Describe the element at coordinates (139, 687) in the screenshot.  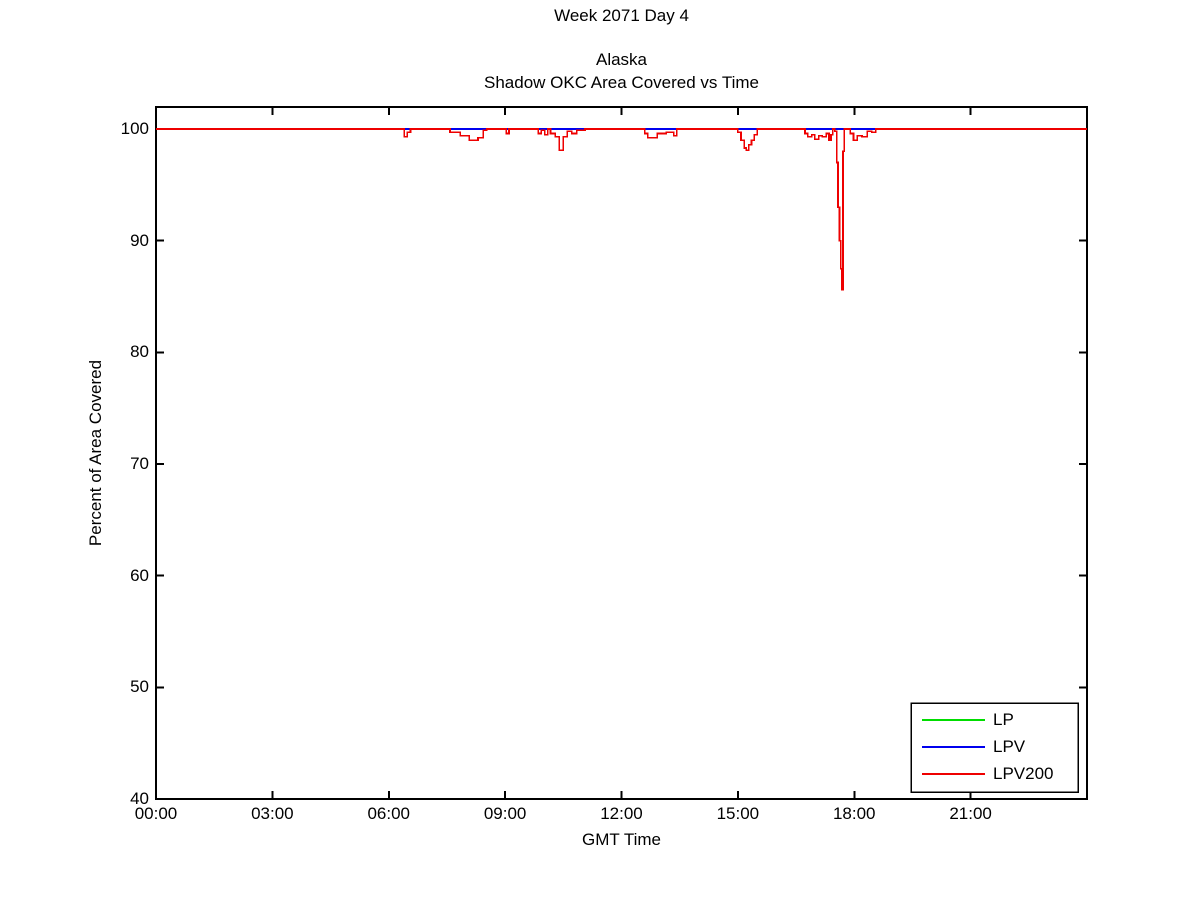
I see `y-tick-label: 50` at that location.